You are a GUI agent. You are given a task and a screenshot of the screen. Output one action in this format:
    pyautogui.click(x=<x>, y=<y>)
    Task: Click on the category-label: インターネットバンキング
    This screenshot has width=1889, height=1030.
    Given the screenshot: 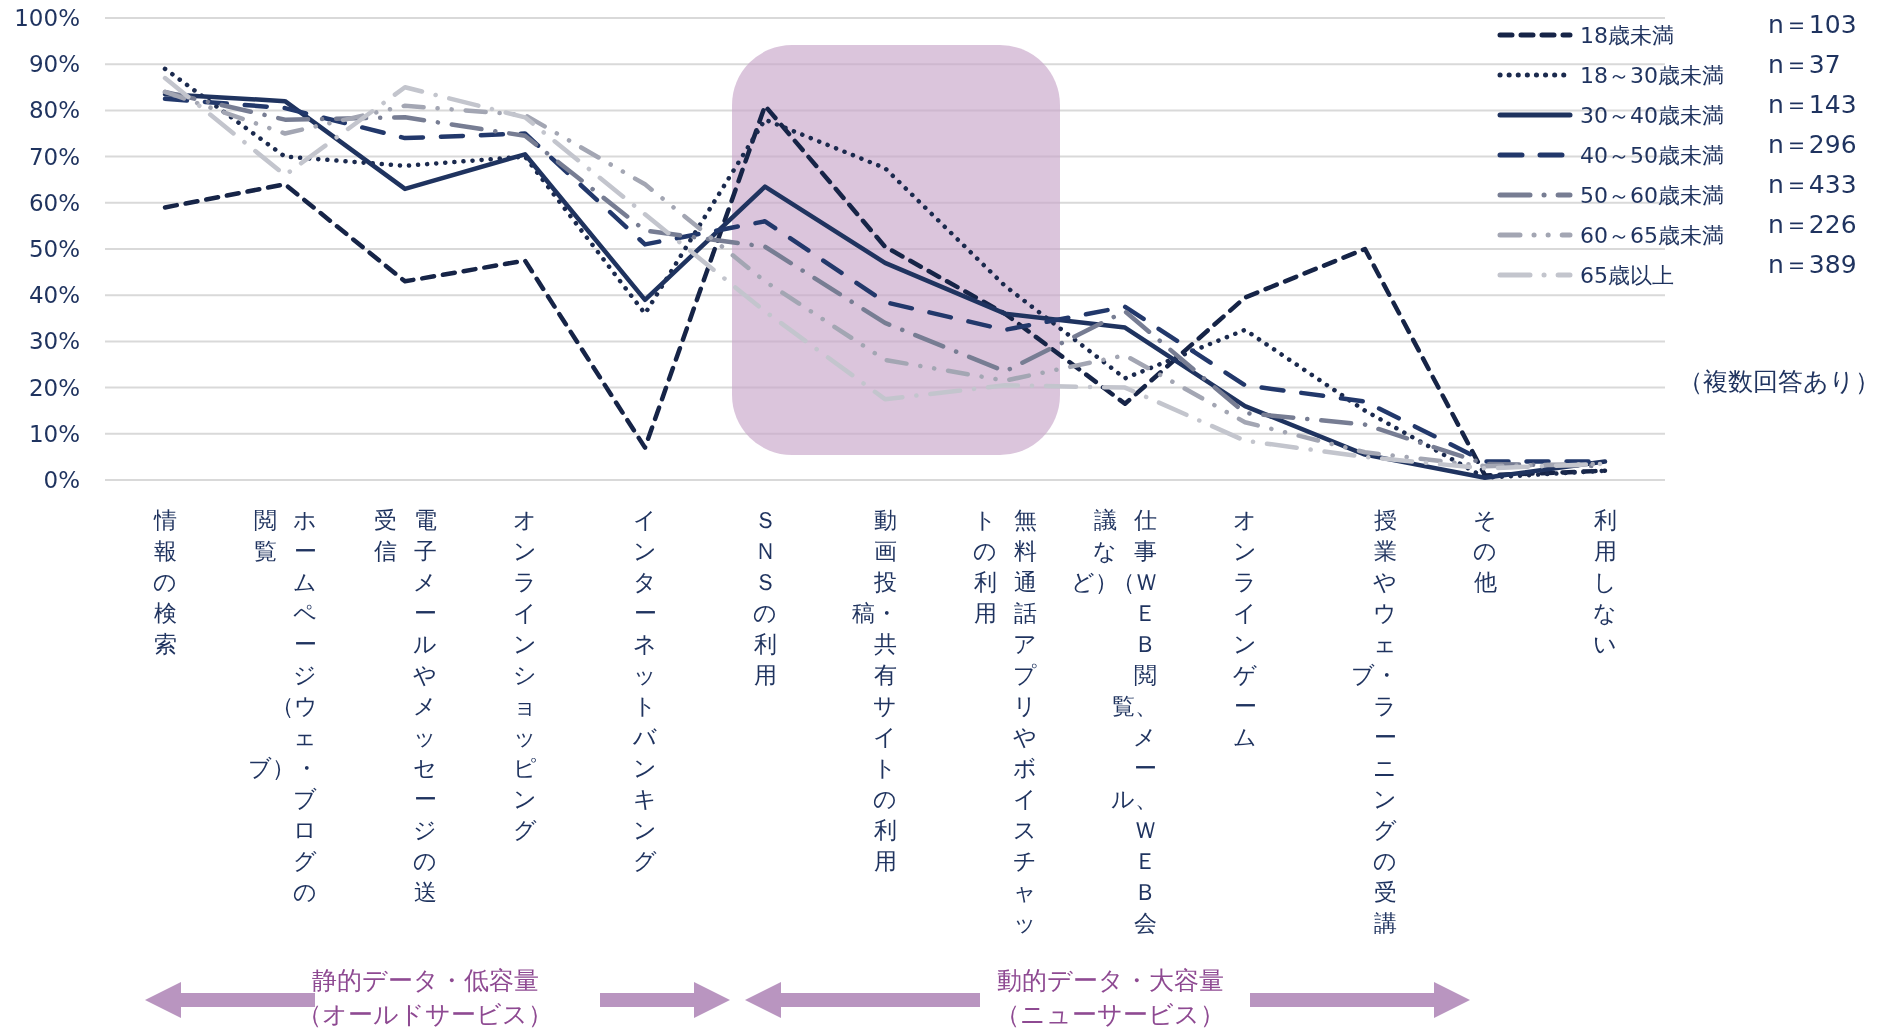 What is the action you would take?
    pyautogui.click(x=645, y=690)
    